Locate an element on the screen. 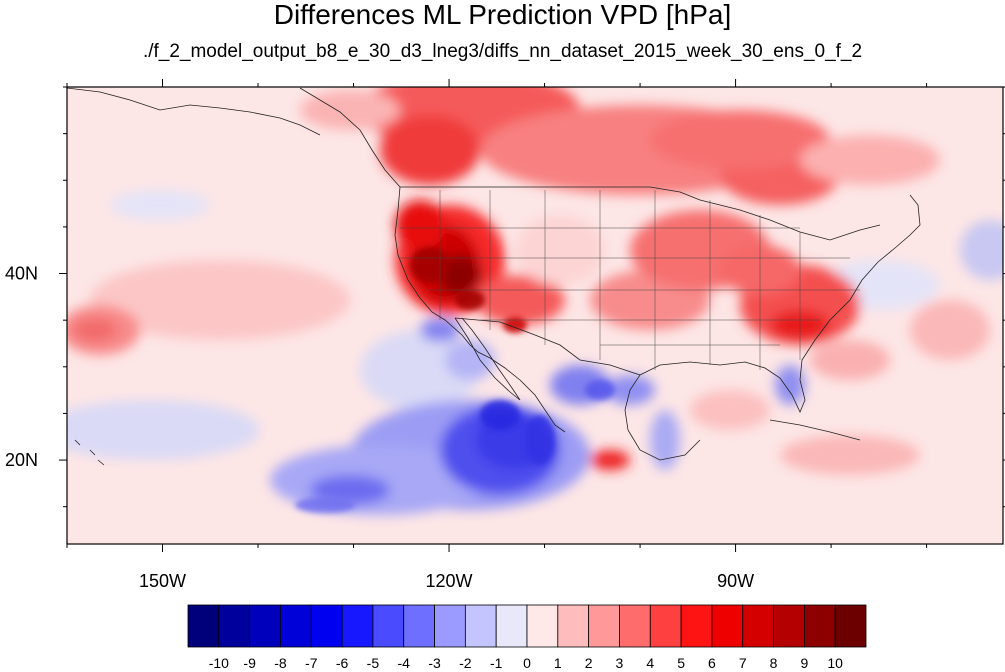  colorbar-label: 0 is located at coordinates (527, 663).